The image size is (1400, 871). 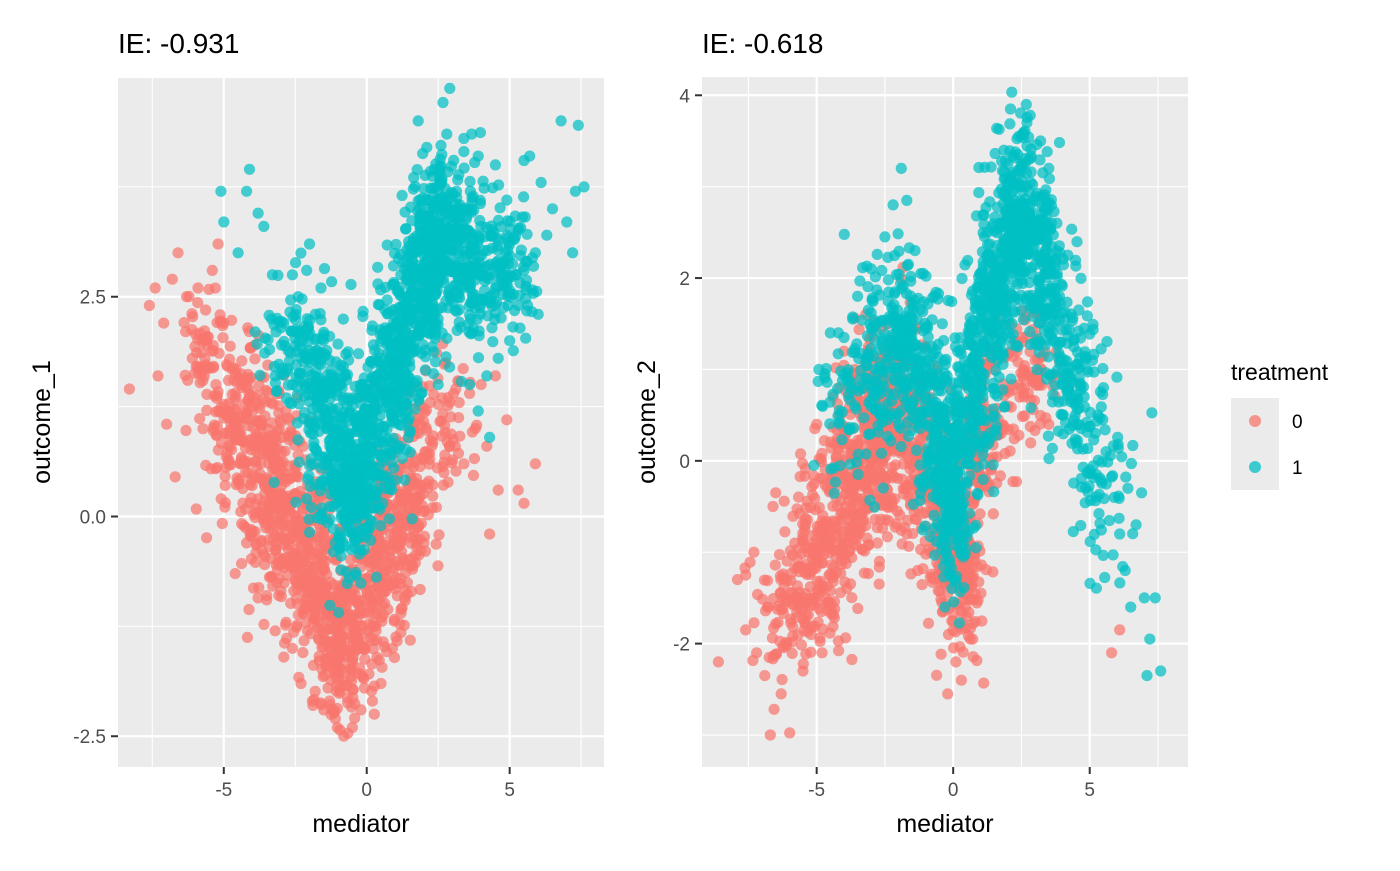 What do you see at coordinates (509, 790) in the screenshot?
I see `x-tick-label: 5` at bounding box center [509, 790].